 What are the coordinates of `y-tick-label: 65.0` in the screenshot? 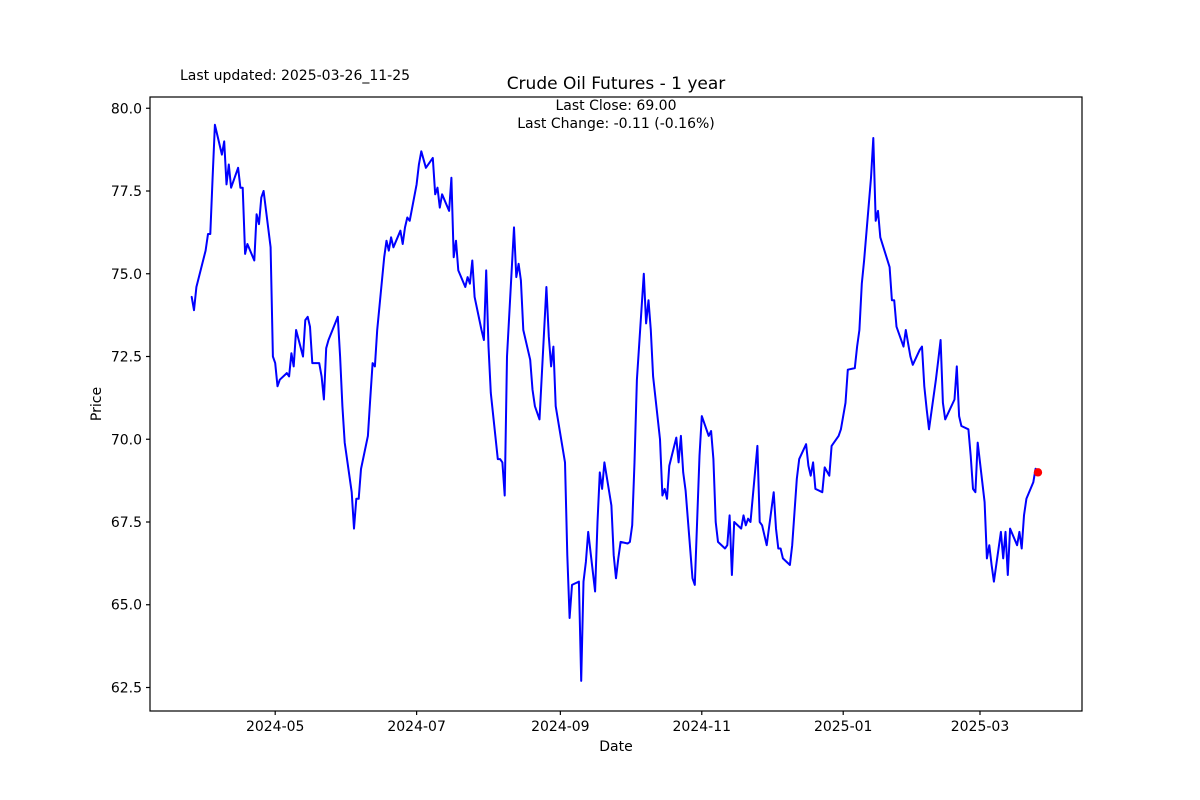 It's located at (126, 606).